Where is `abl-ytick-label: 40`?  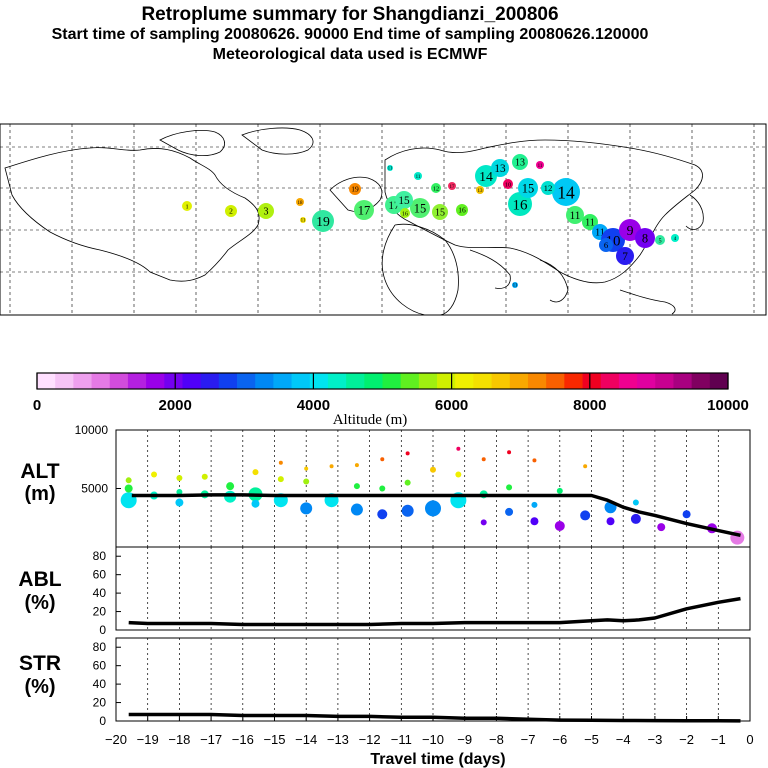 abl-ytick-label: 40 is located at coordinates (100, 593).